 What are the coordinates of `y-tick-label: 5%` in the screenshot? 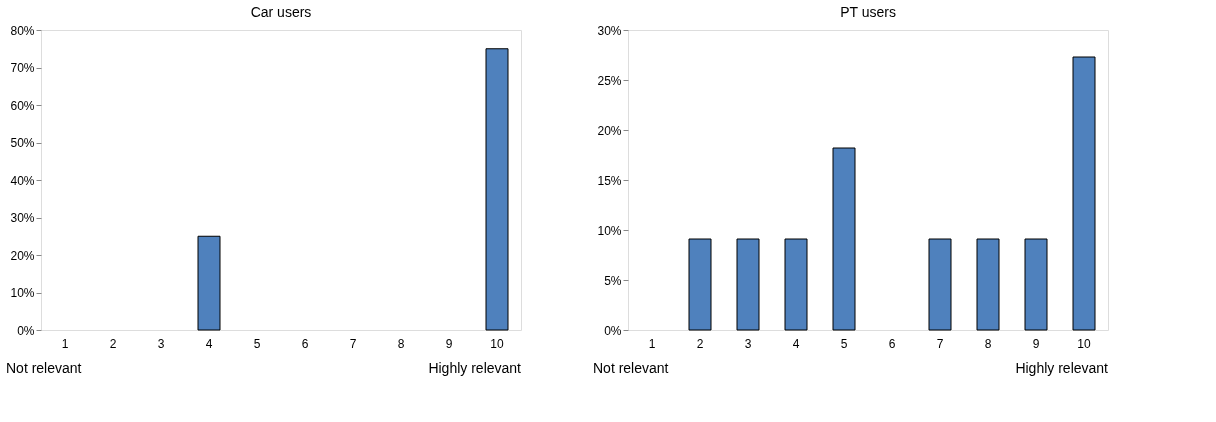 It's located at (613, 280).